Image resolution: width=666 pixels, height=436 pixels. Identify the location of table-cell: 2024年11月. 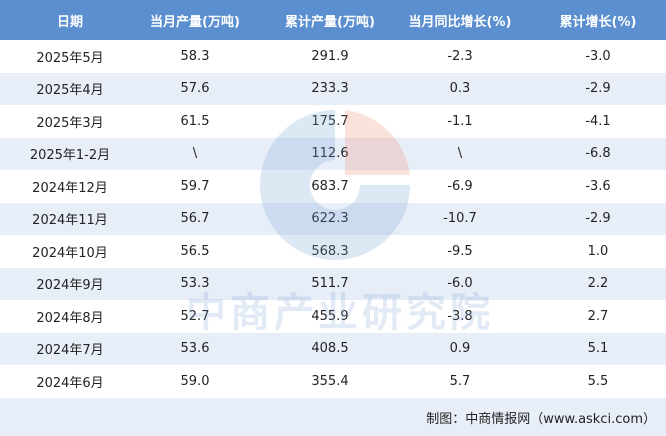
(70, 221).